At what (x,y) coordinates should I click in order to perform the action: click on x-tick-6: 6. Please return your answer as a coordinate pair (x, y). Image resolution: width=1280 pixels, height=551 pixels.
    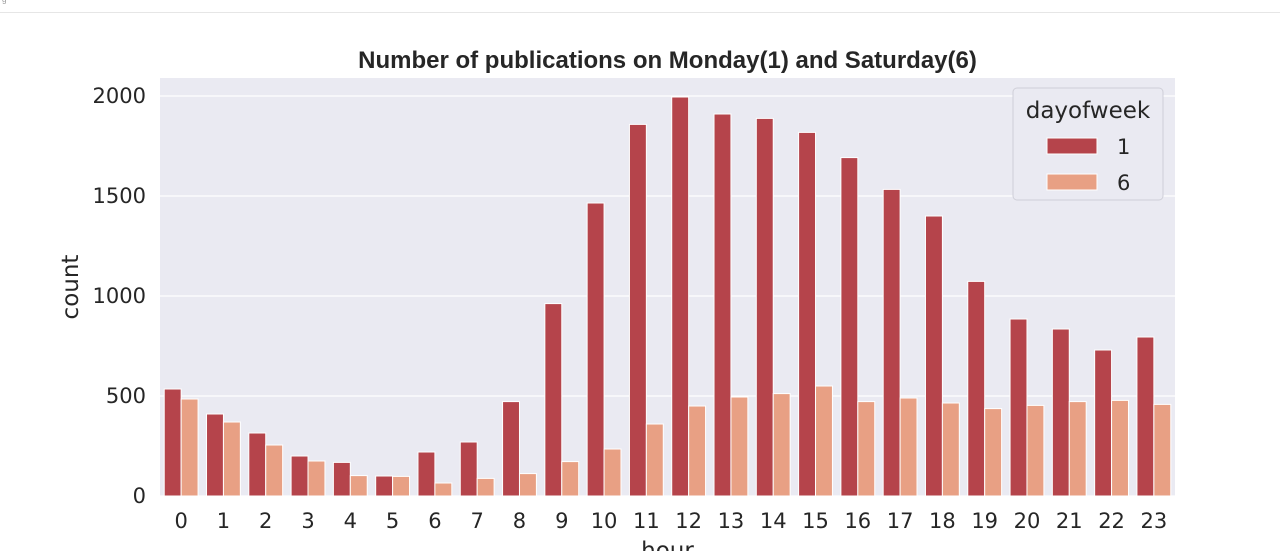
    Looking at the image, I should click on (434, 521).